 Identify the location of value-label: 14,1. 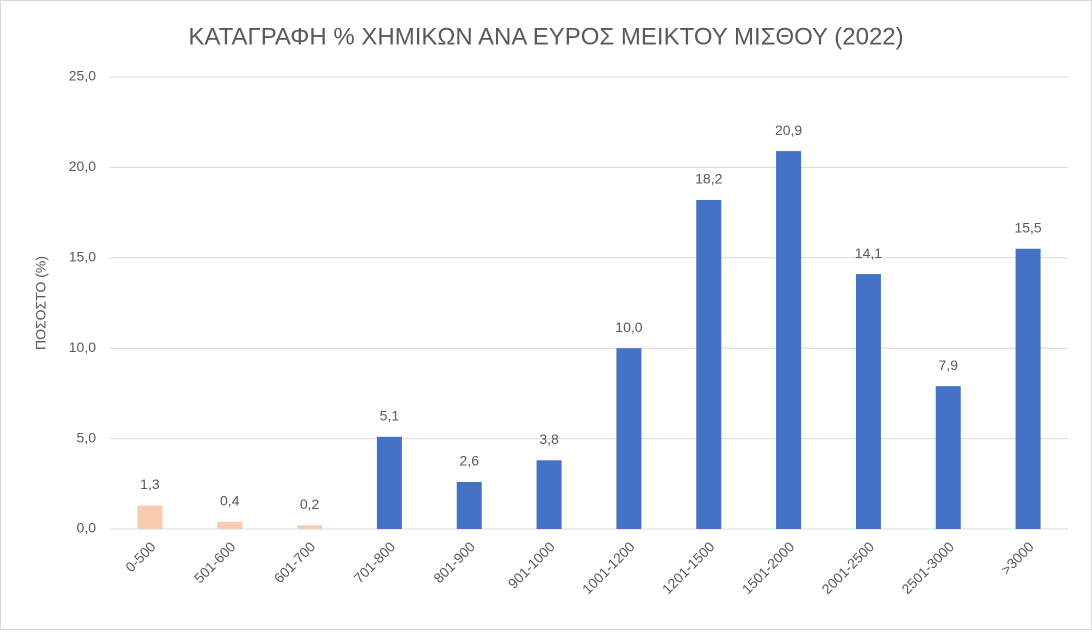
(868, 253).